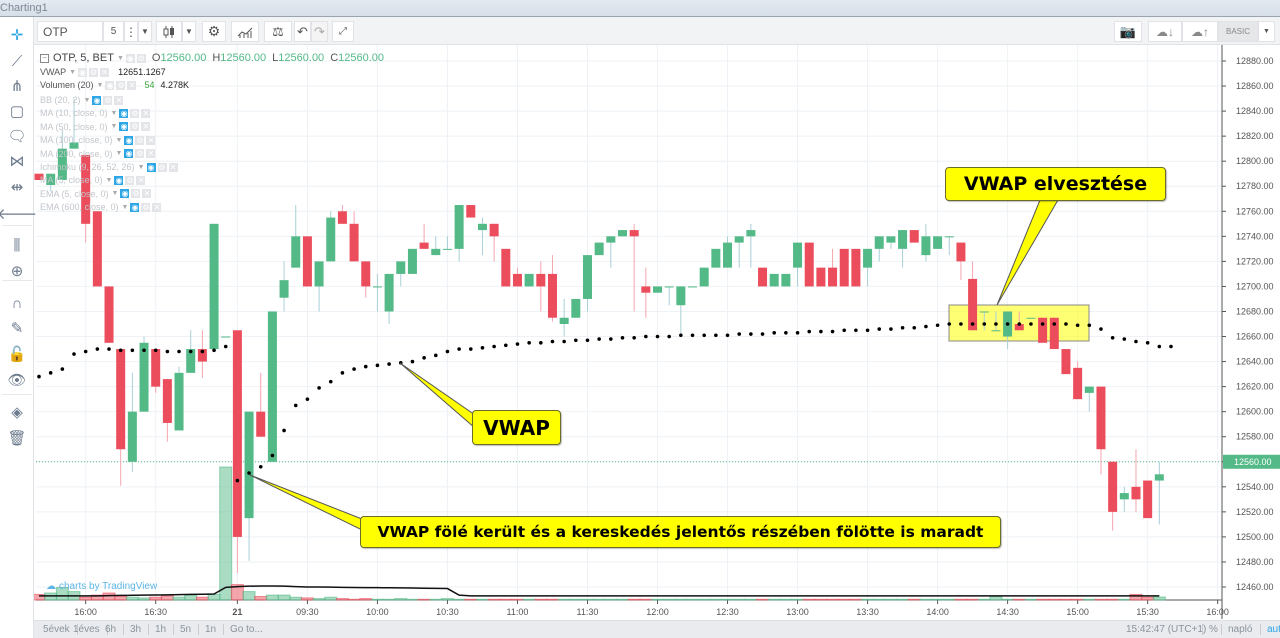 This screenshot has width=1280, height=638. I want to click on range-button: 5n, so click(186, 629).